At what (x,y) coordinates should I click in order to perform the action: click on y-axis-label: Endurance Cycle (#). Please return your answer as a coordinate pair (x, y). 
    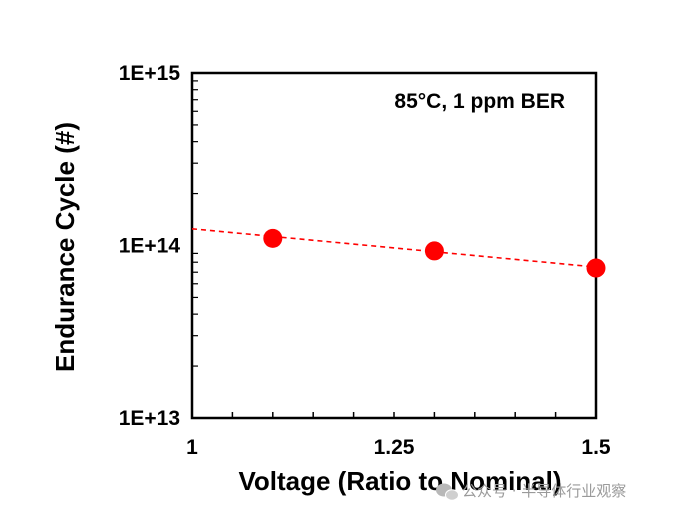
    Looking at the image, I should click on (65, 247).